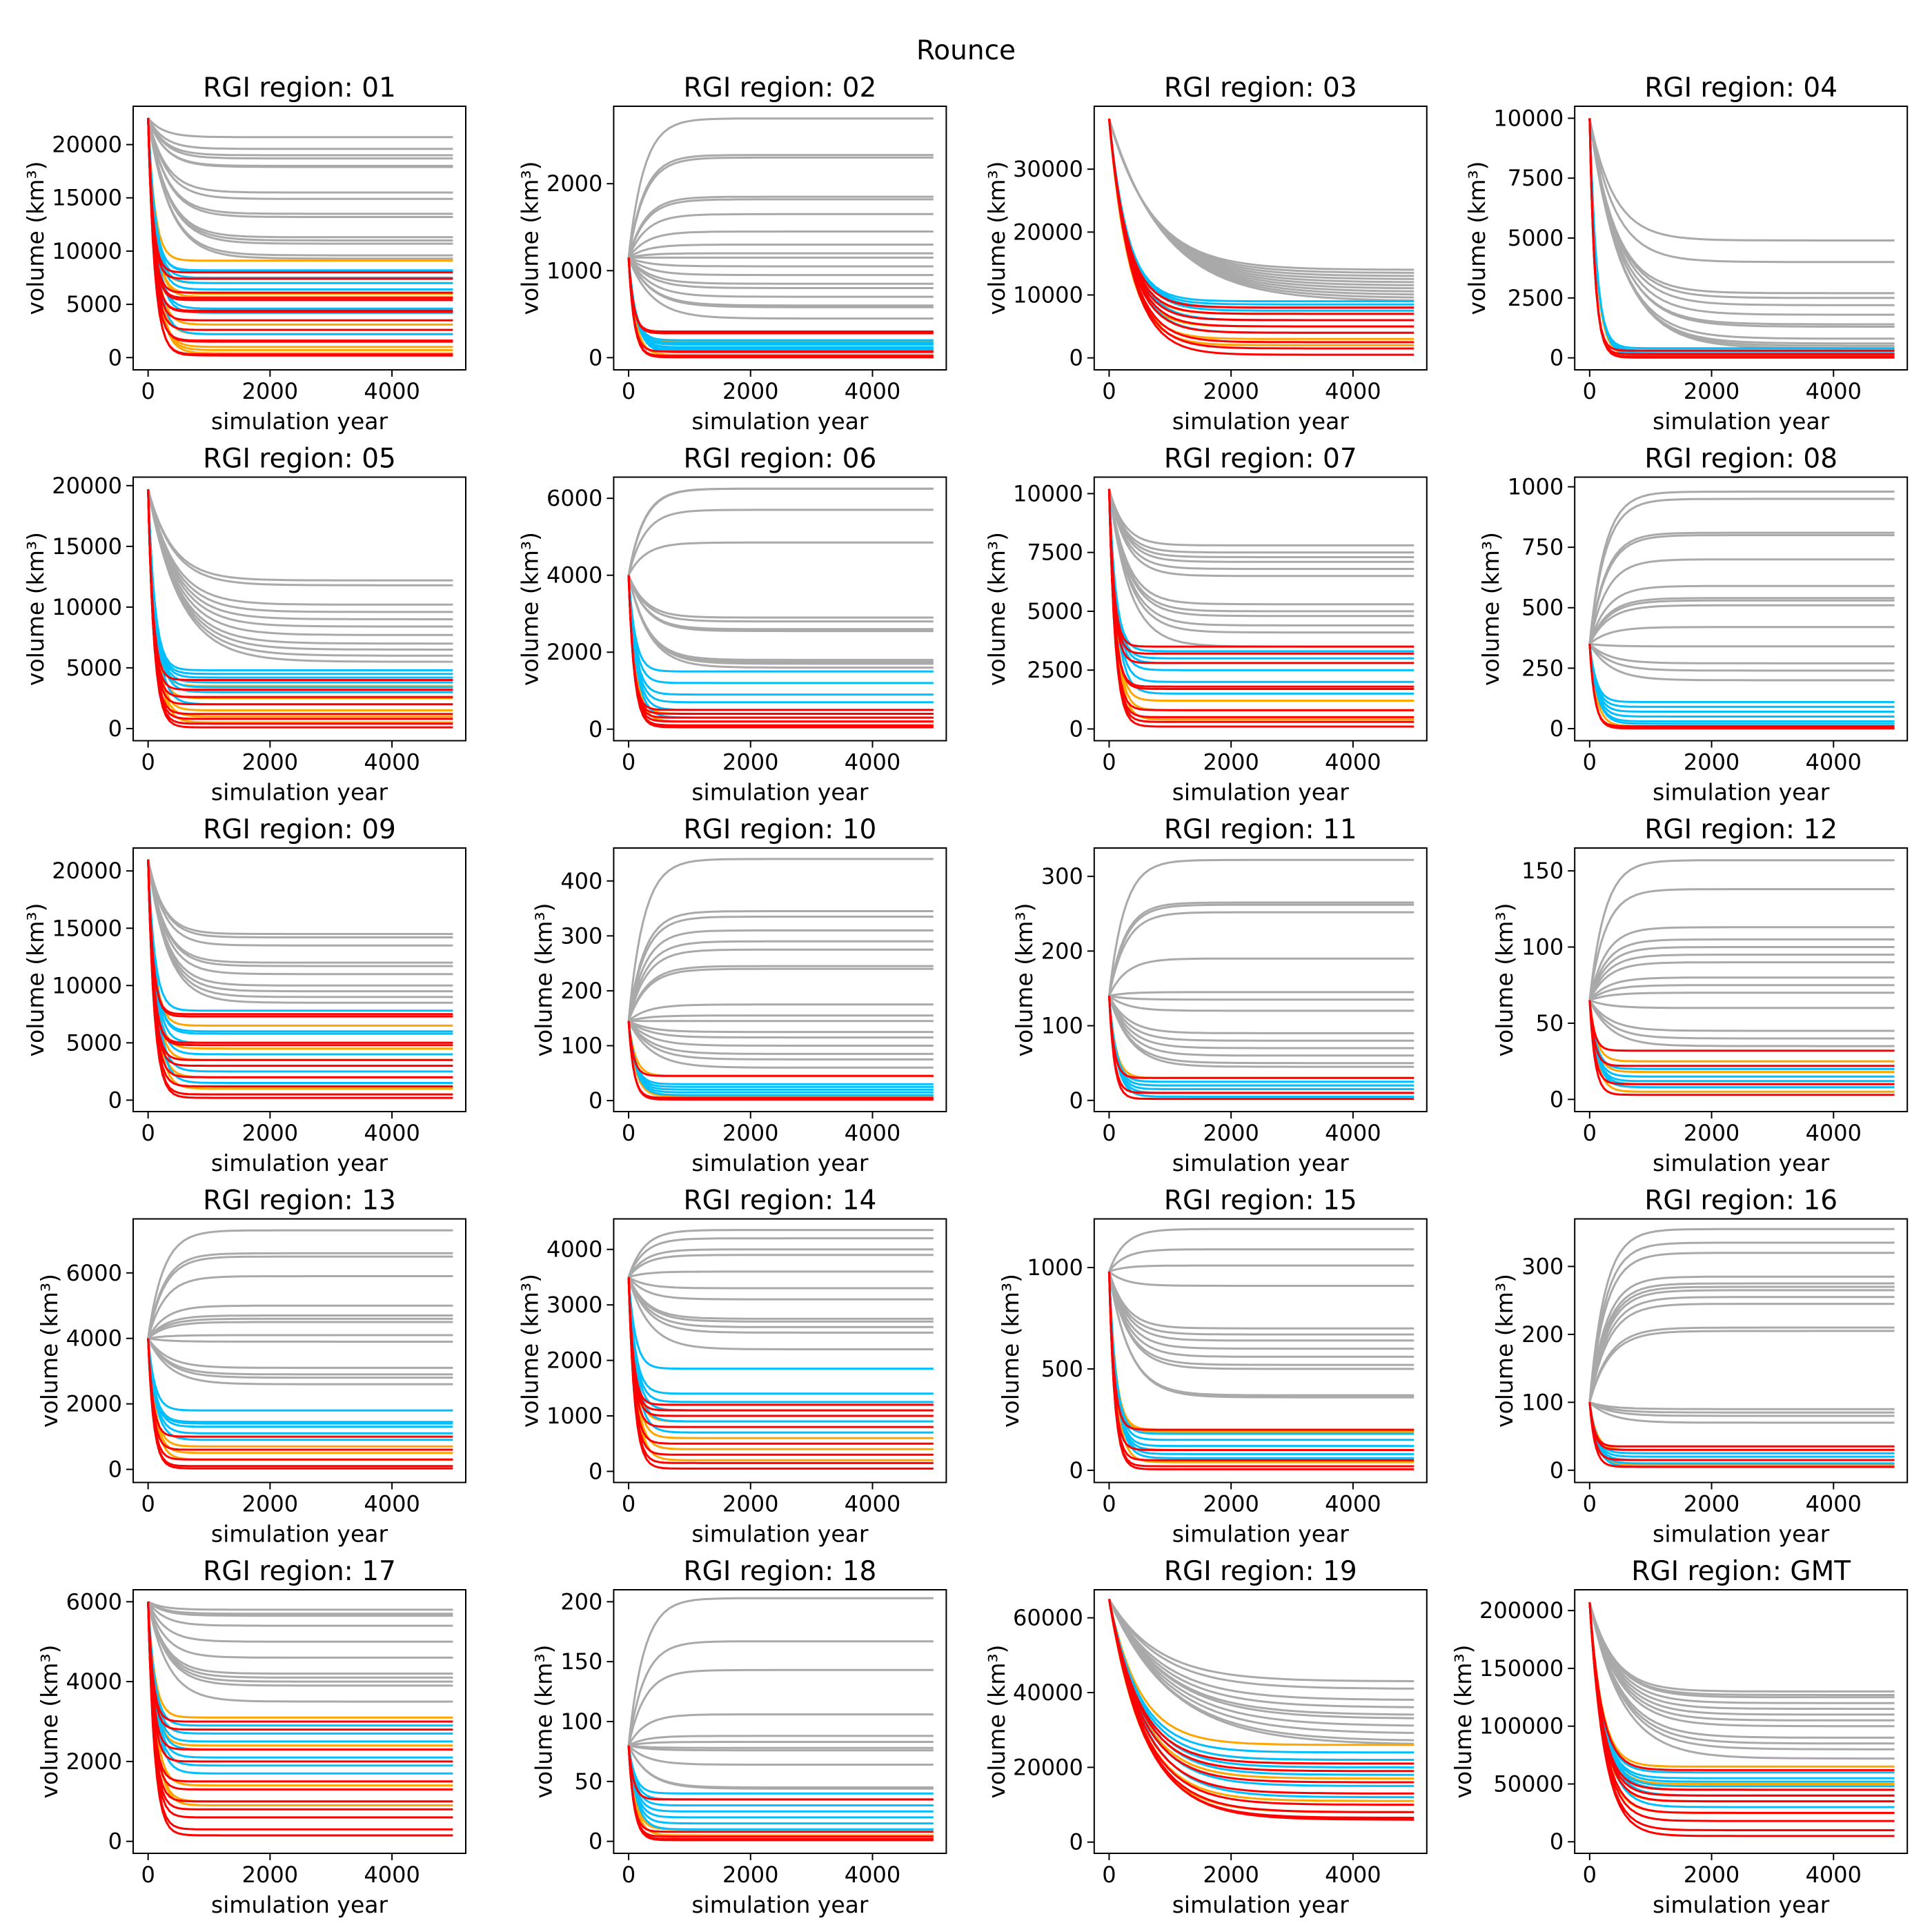  I want to click on subplot-title: RGI region: 13, so click(299, 1200).